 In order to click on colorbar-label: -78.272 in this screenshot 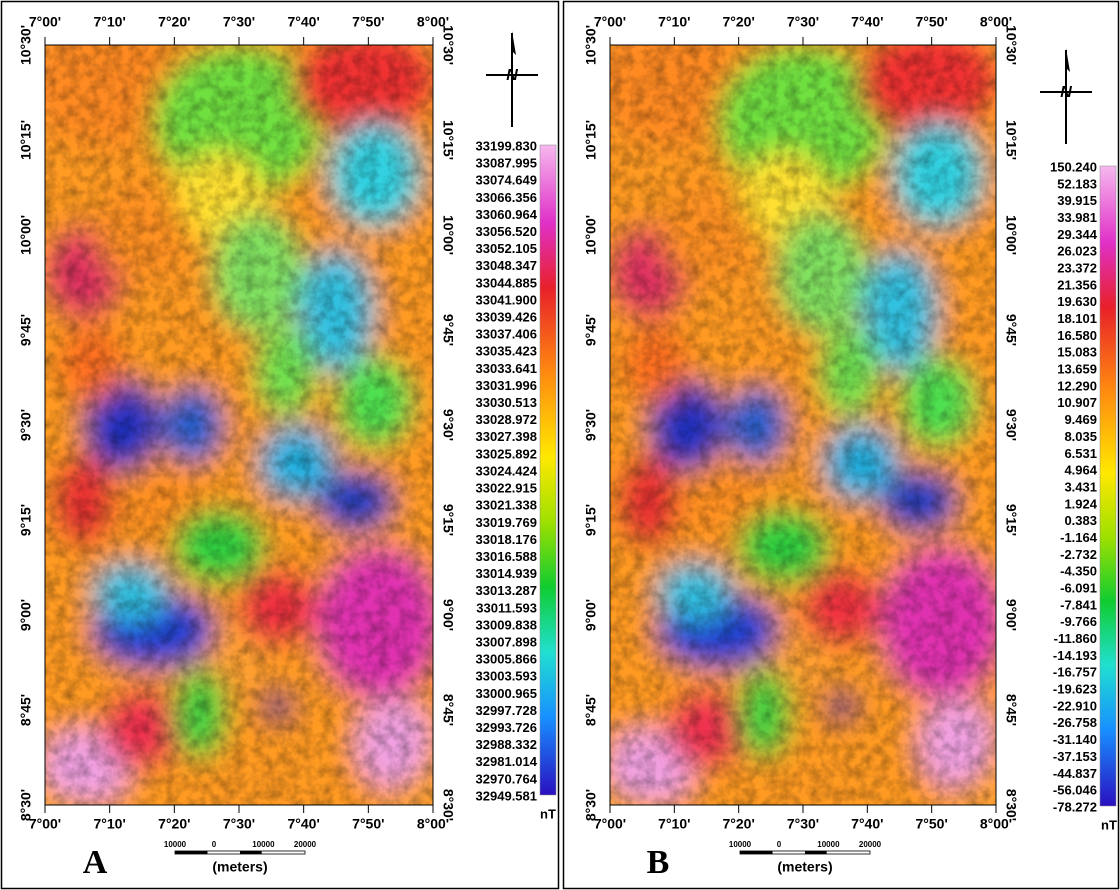, I will do `click(1075, 806)`.